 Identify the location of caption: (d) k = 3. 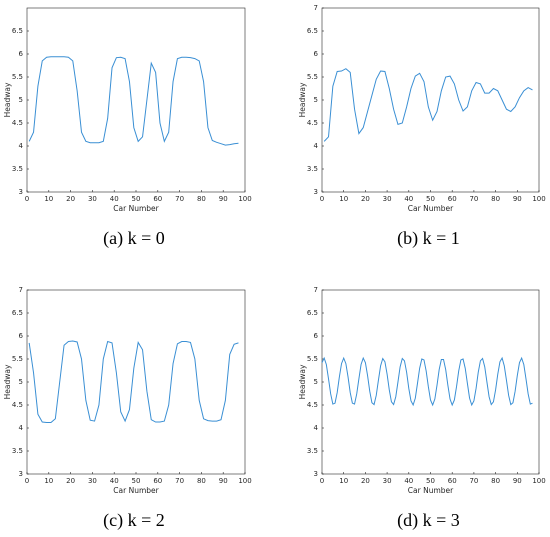
(428, 520).